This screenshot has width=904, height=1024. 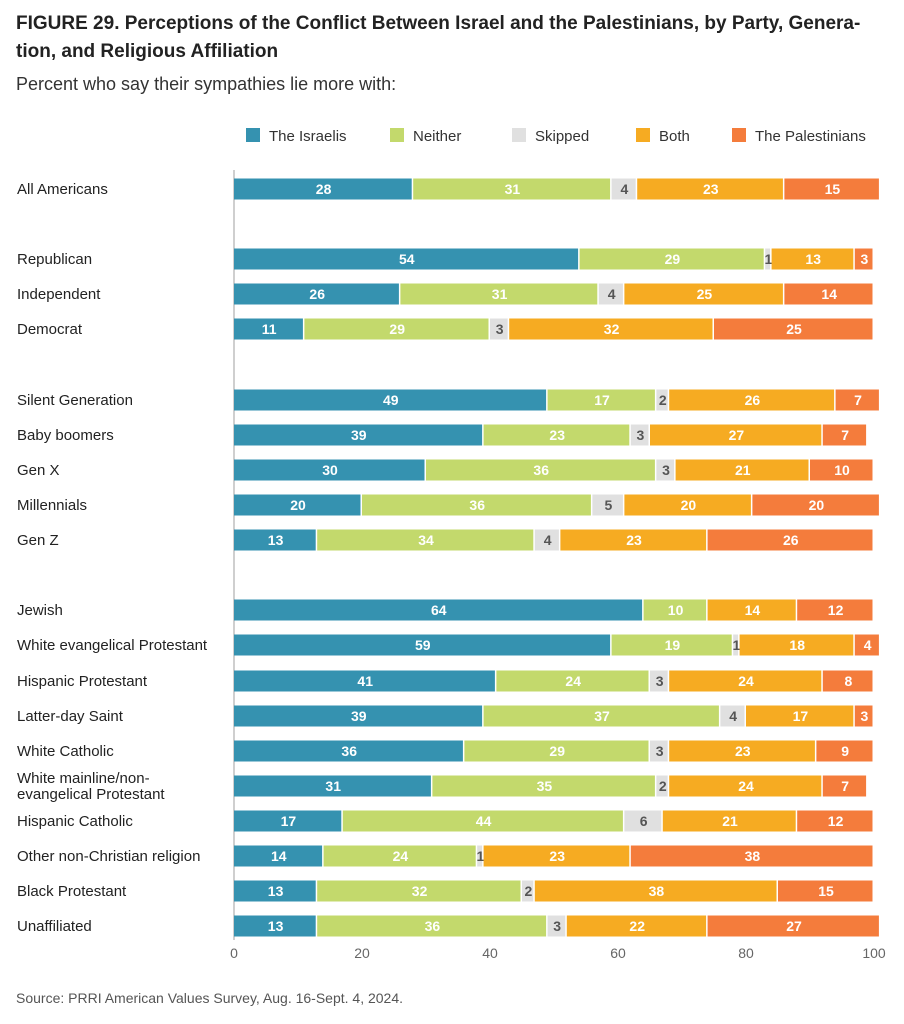 What do you see at coordinates (439, 610) in the screenshot?
I see `data-label: 64` at bounding box center [439, 610].